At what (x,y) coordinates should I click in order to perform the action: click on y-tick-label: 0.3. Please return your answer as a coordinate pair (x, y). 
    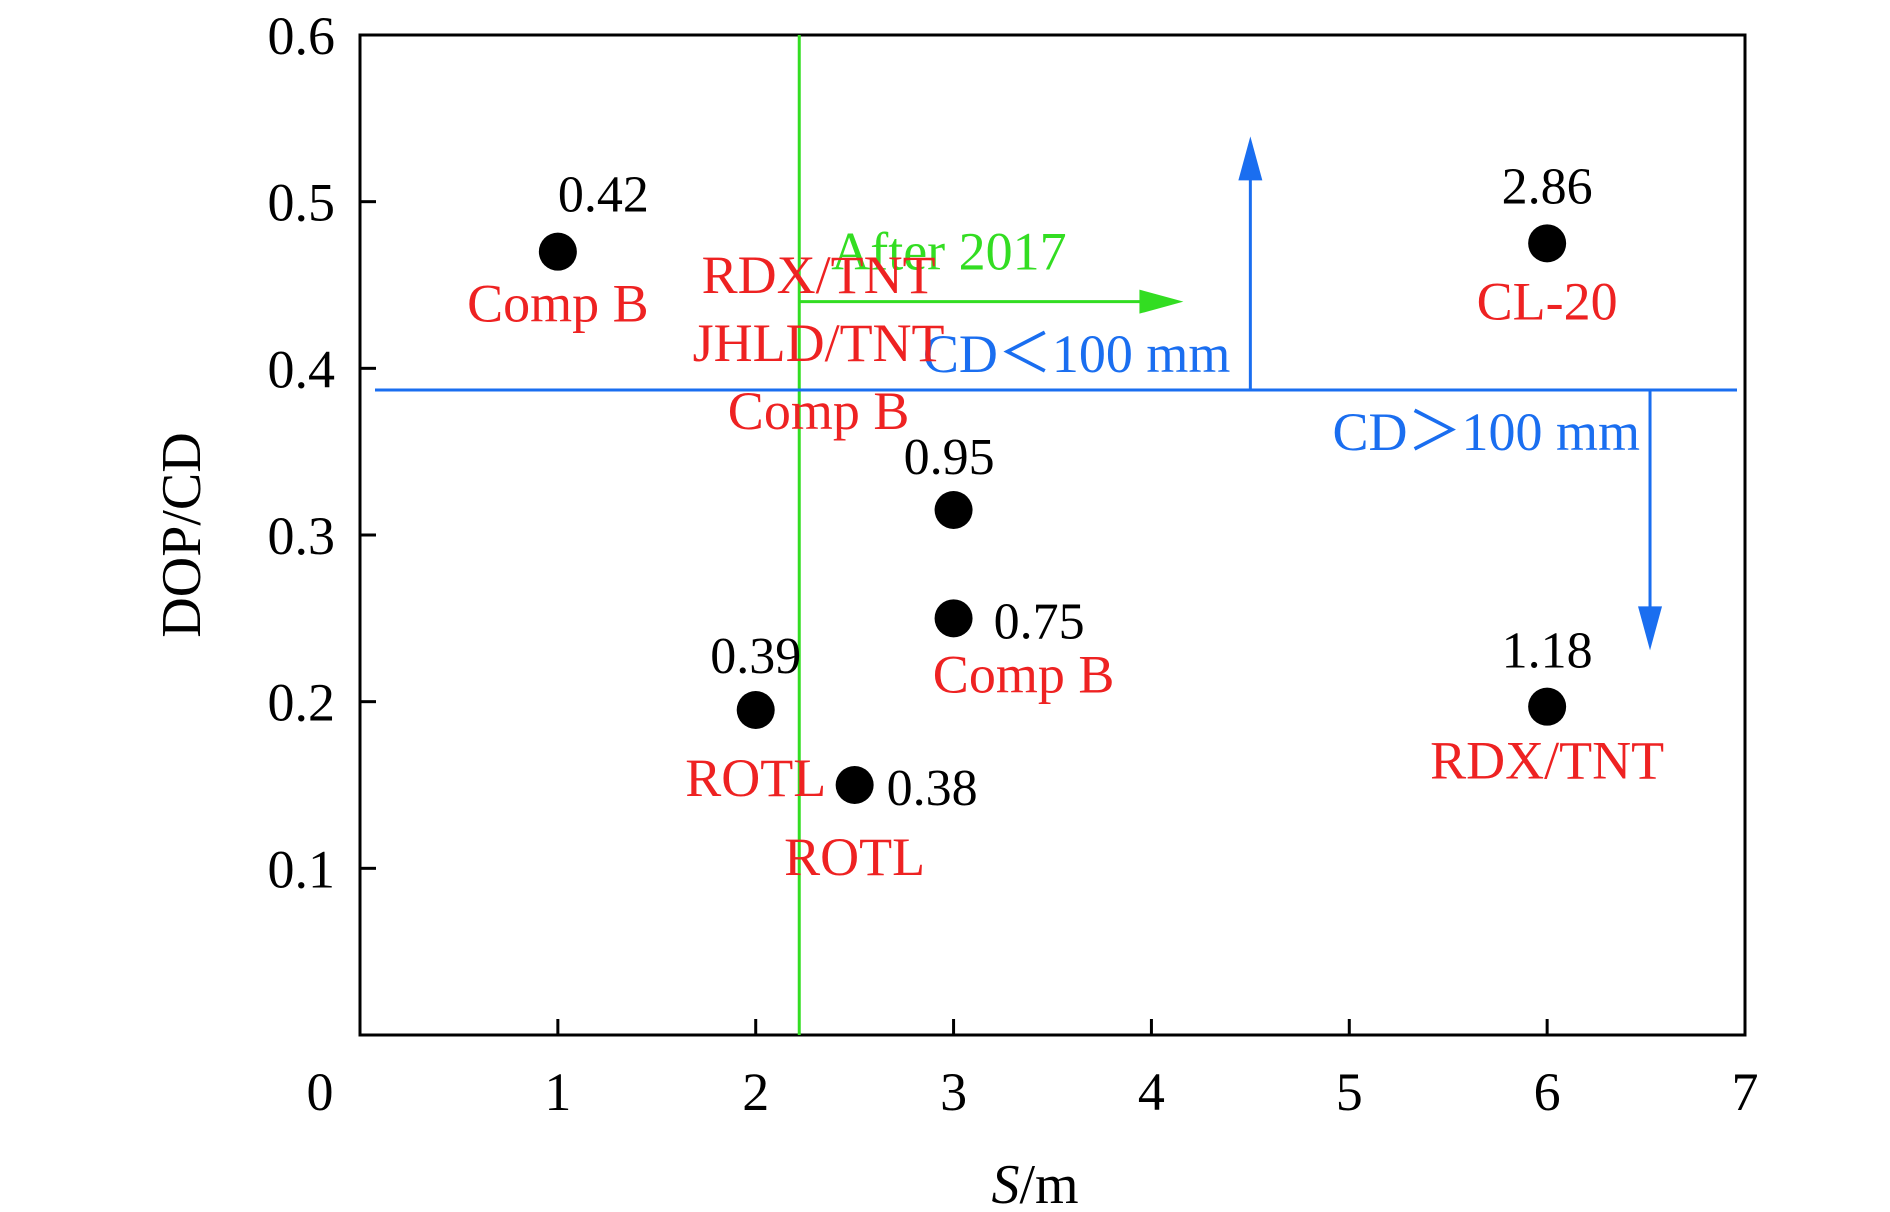
    Looking at the image, I should click on (302, 536).